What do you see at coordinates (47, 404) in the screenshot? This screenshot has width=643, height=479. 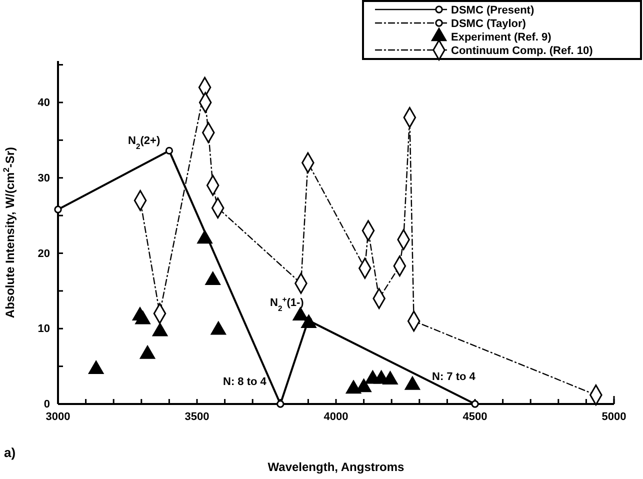 I see `y-tick-label: 0` at bounding box center [47, 404].